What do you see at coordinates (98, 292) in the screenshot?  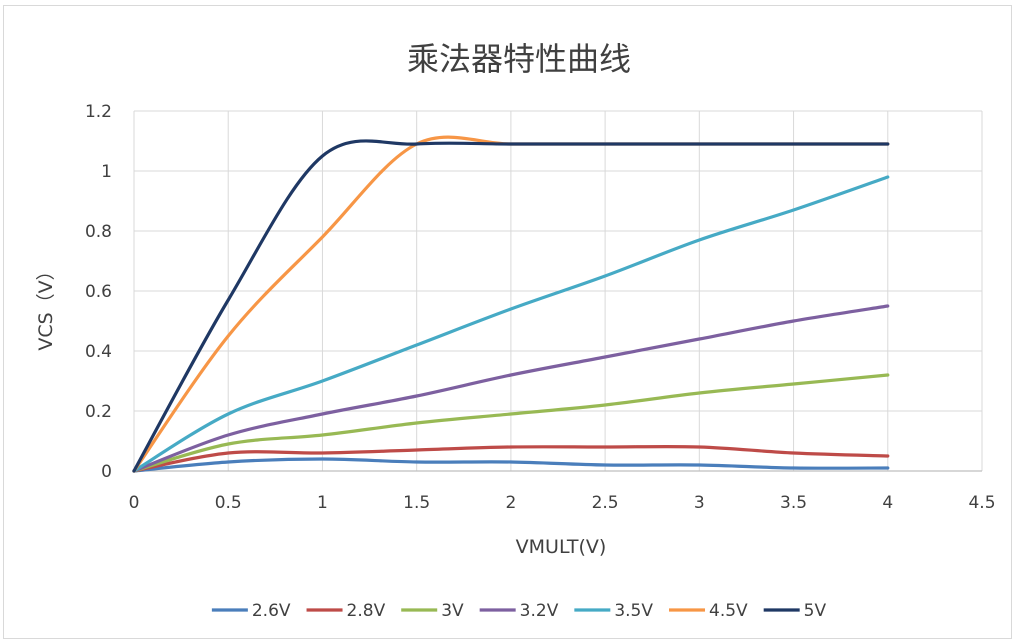 I see `y-tick-label: 0.6` at bounding box center [98, 292].